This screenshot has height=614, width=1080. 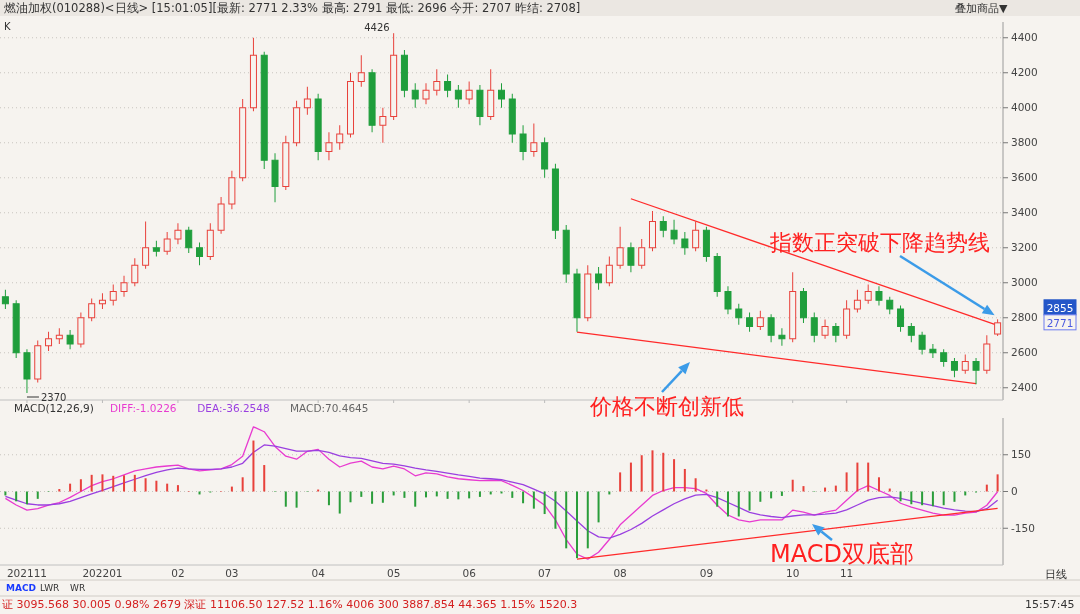 I want to click on annotation: 价格不断创新低, so click(x=666, y=406).